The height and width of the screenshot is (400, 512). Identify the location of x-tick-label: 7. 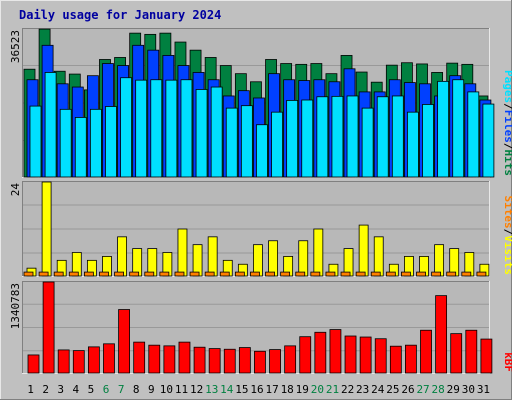
(121, 389).